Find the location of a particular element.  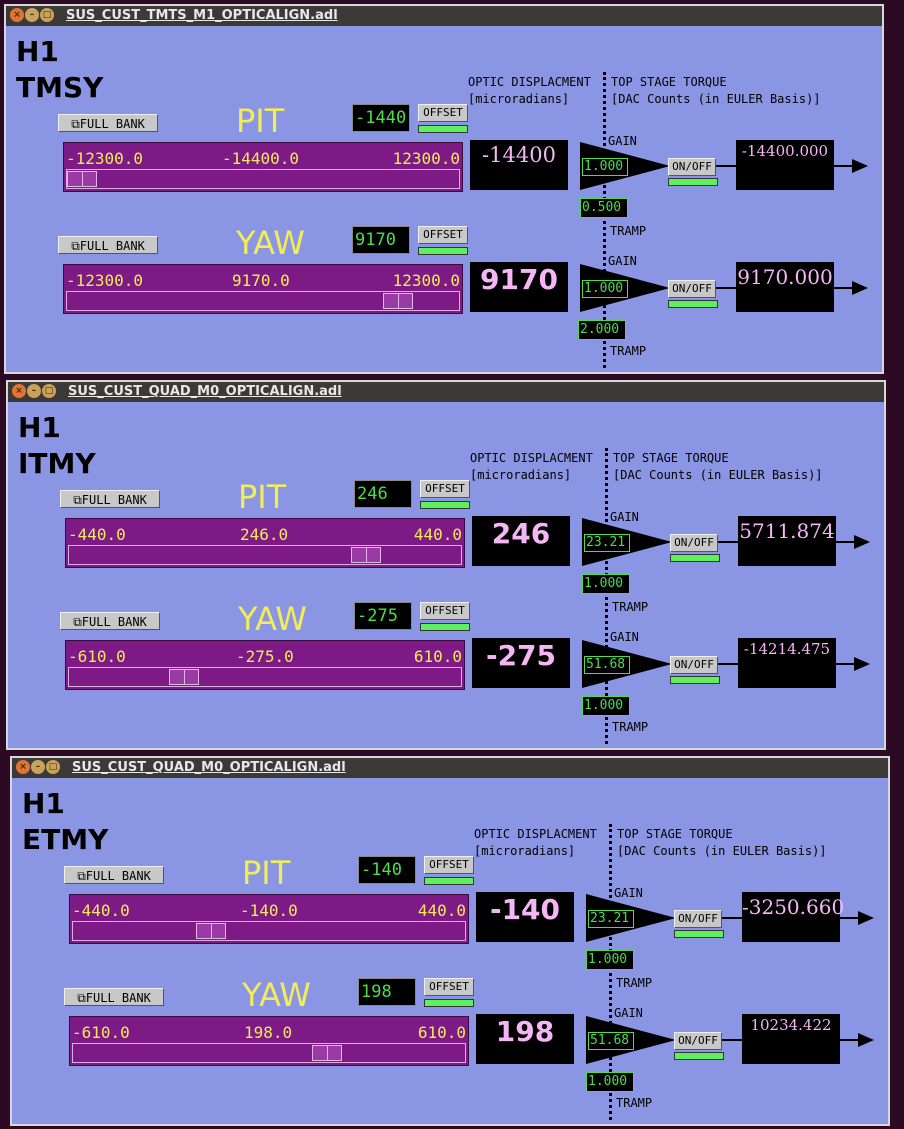

slider-pit: -440.0 -140.0 440.0 is located at coordinates (269, 919).